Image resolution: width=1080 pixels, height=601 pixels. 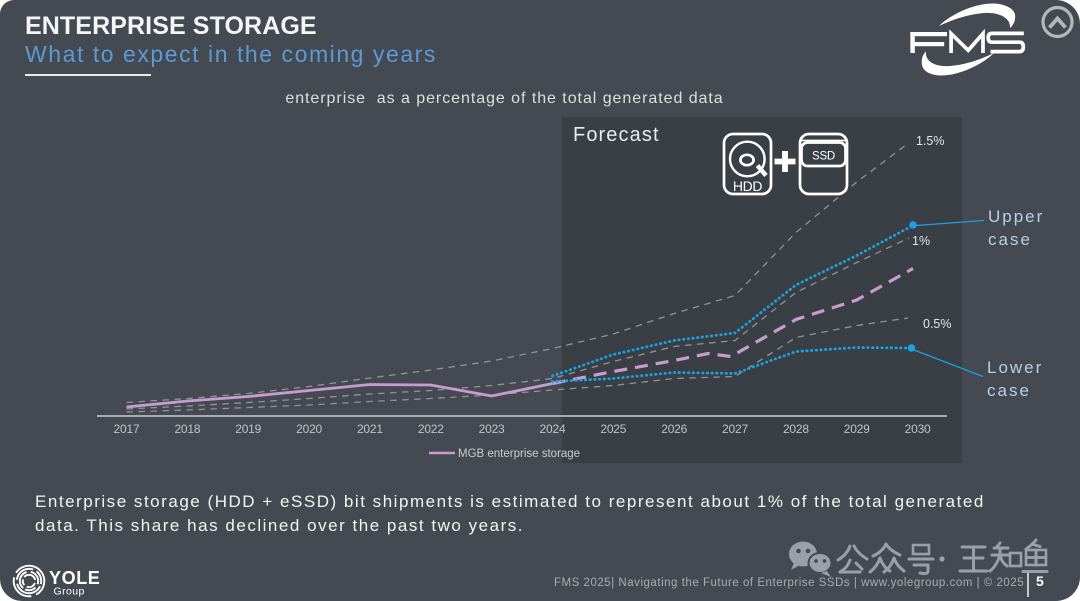 I want to click on svg-text: 0.5%, so click(x=937, y=324).